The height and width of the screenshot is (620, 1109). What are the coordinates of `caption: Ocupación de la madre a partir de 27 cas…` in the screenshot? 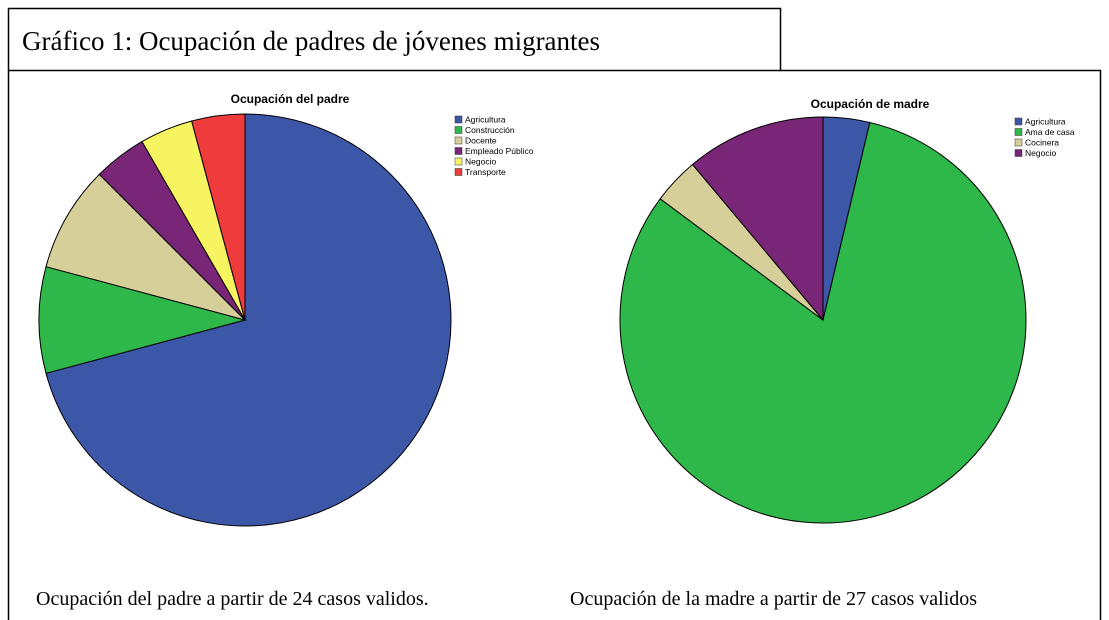 It's located at (773, 599).